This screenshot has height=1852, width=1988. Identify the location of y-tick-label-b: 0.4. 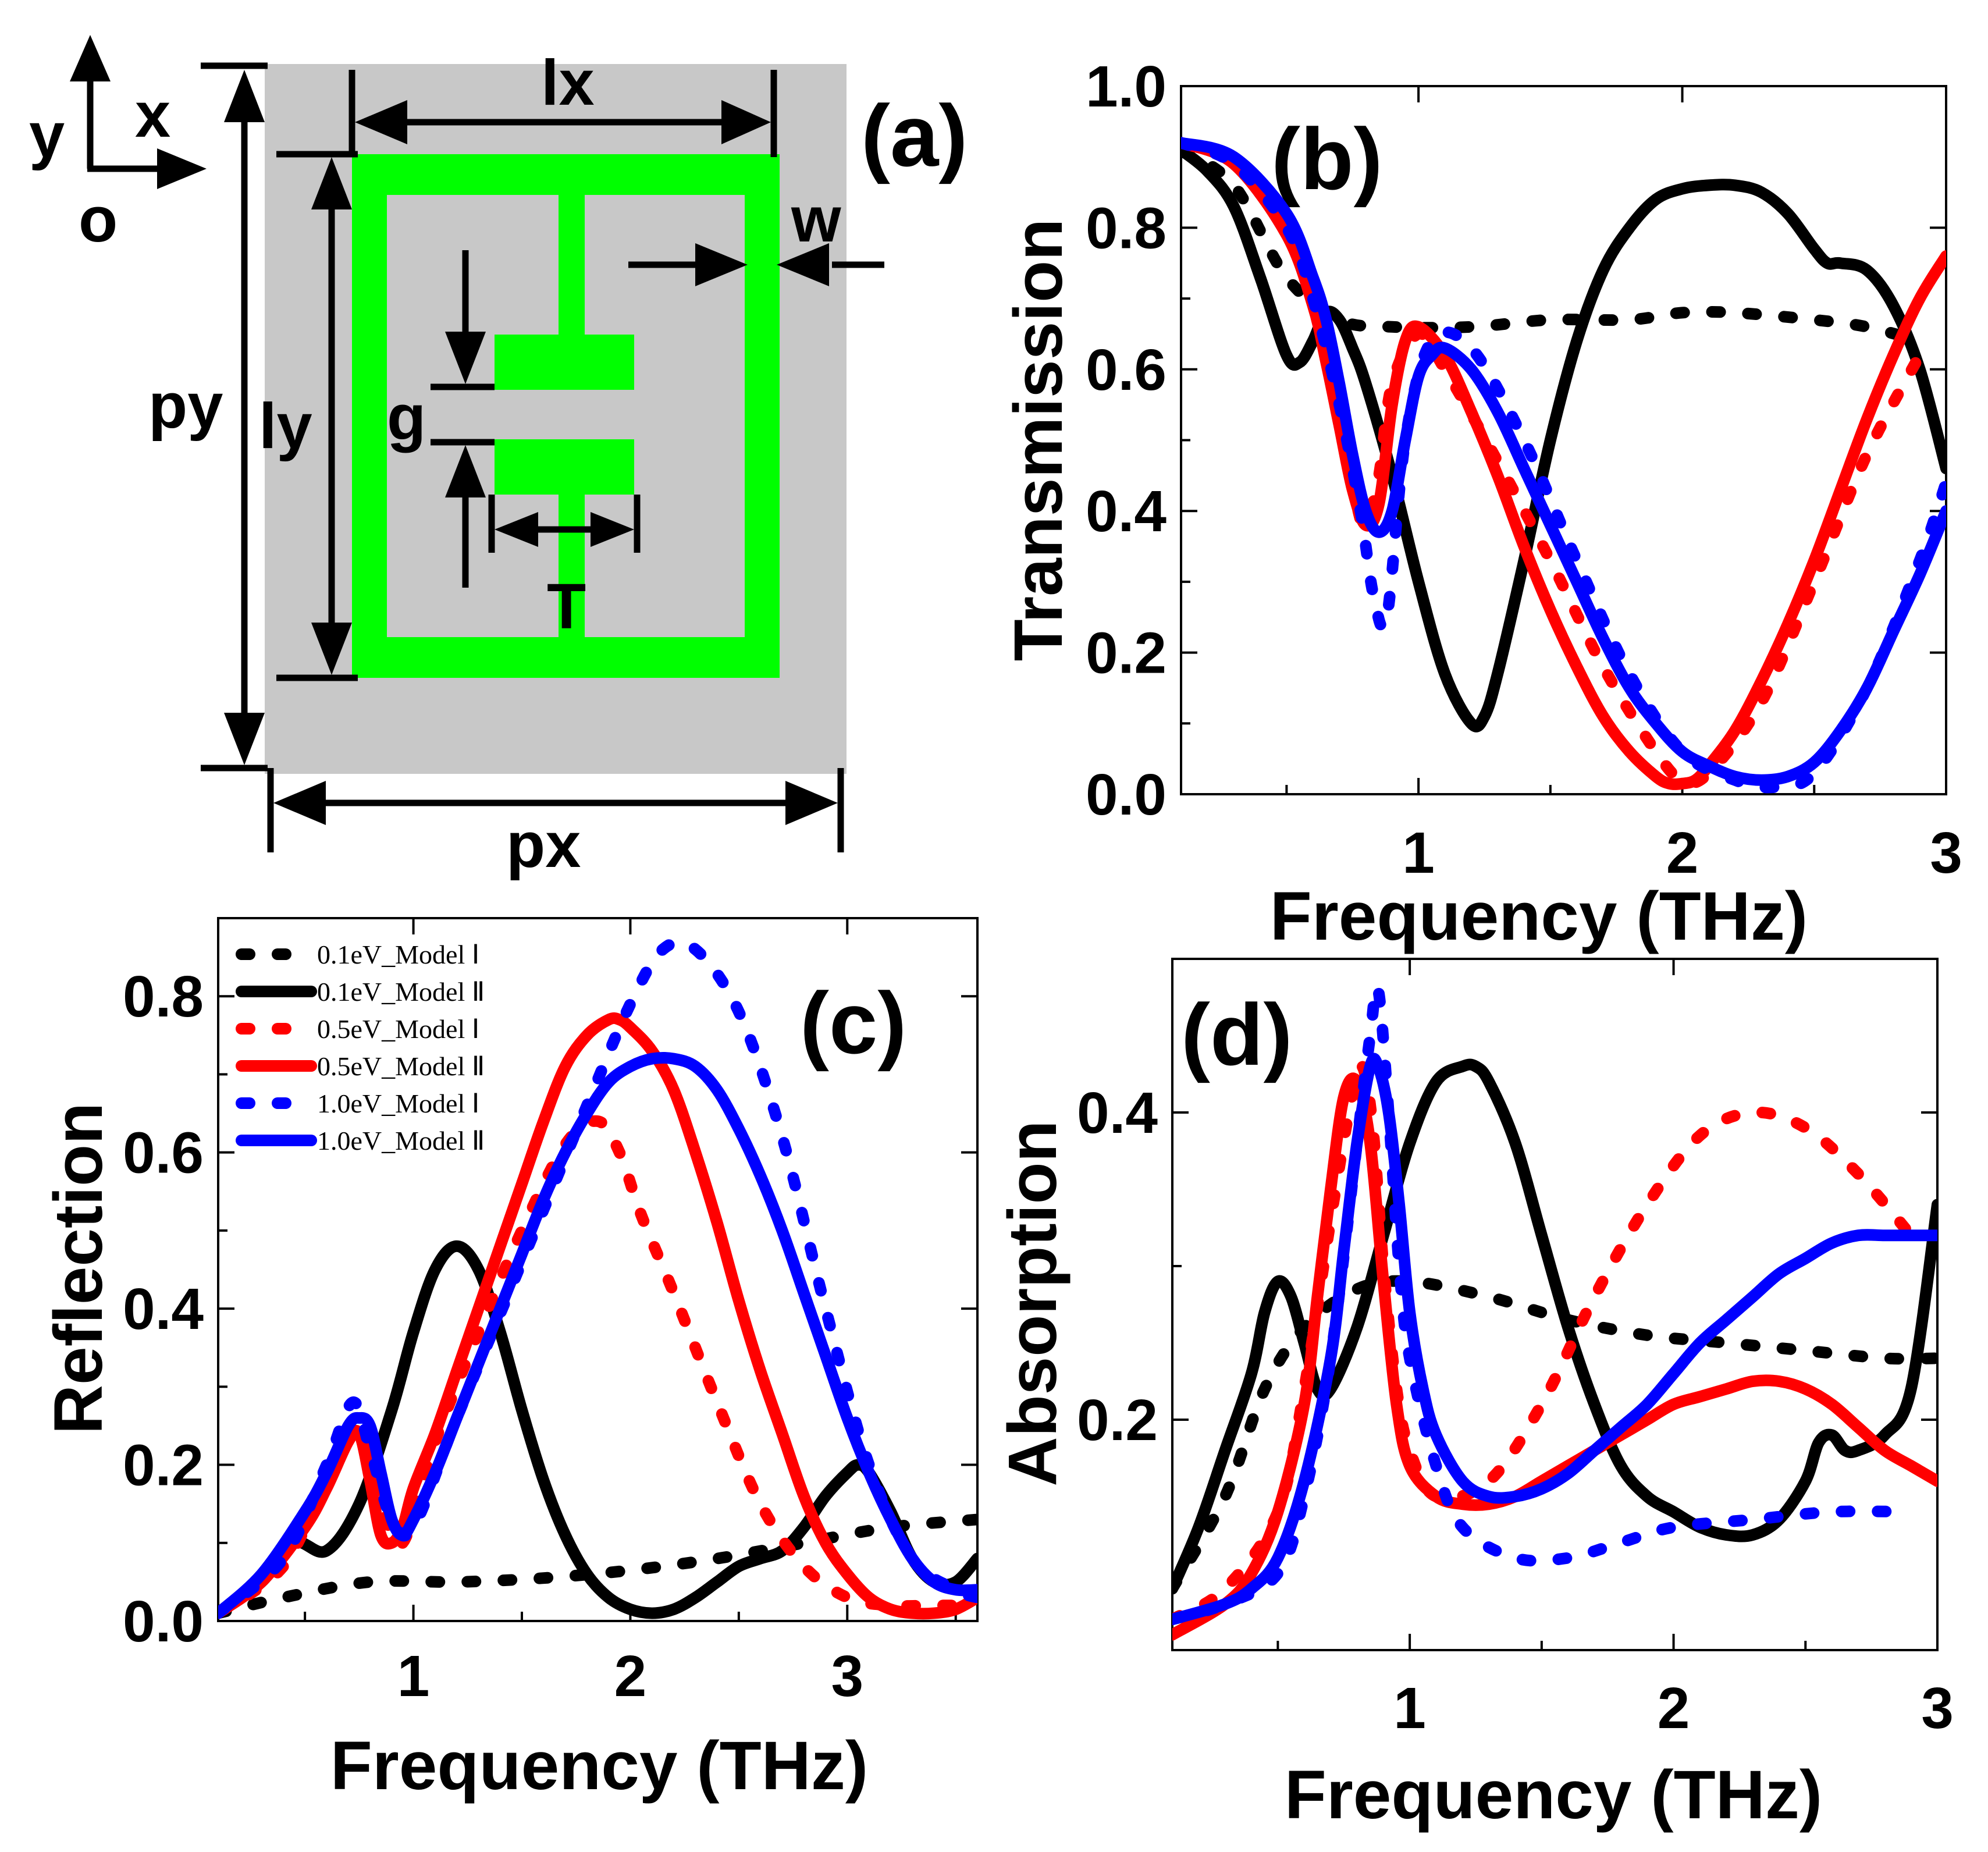
(1127, 511).